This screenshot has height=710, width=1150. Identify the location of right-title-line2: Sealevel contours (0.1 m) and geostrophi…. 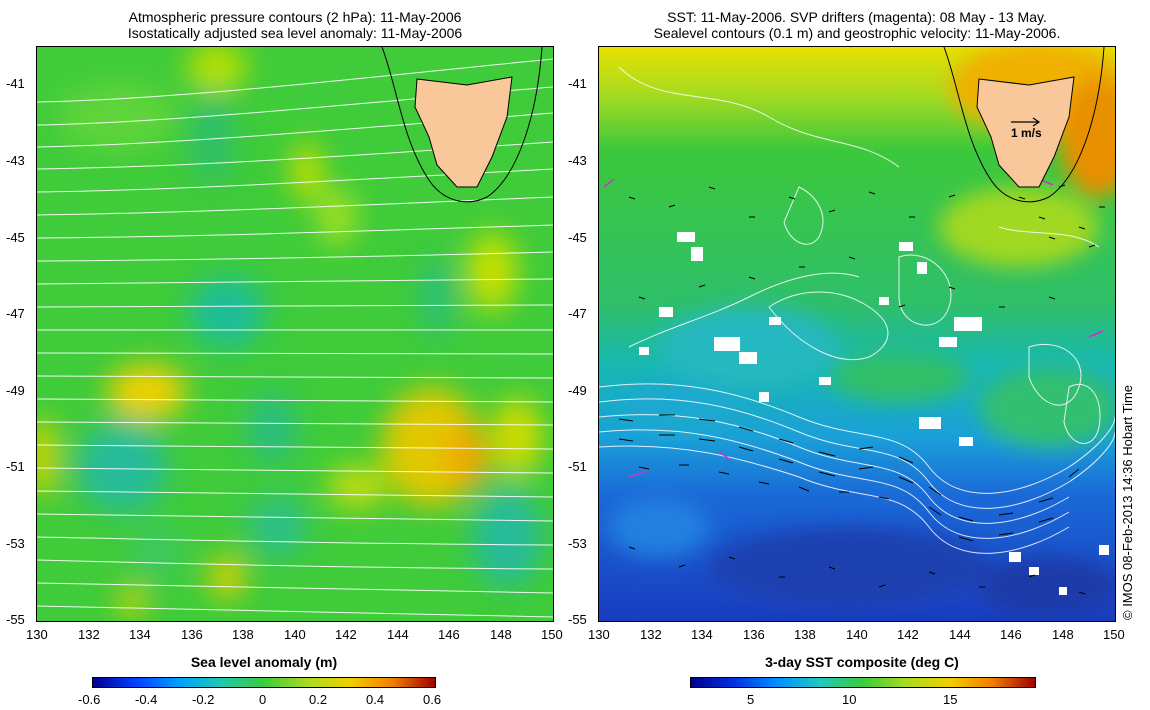
(857, 33).